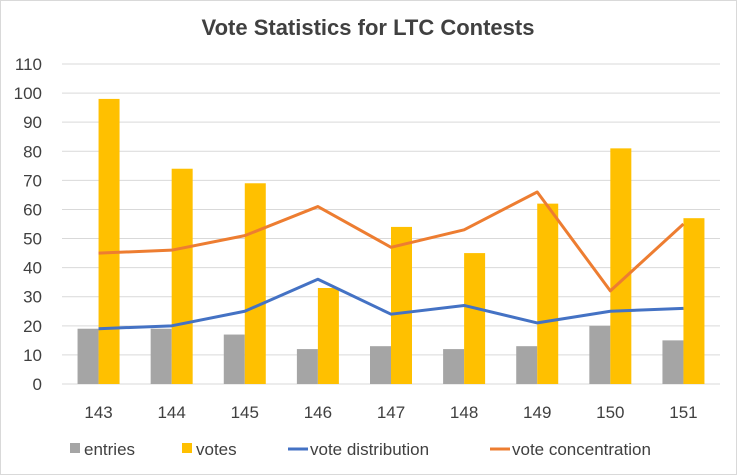 This screenshot has height=475, width=737. What do you see at coordinates (683, 412) in the screenshot?
I see `x-tick-label: 151` at bounding box center [683, 412].